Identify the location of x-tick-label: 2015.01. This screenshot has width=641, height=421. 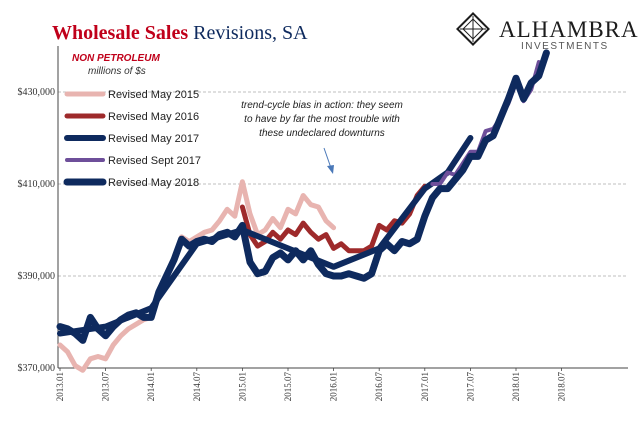
(242, 386).